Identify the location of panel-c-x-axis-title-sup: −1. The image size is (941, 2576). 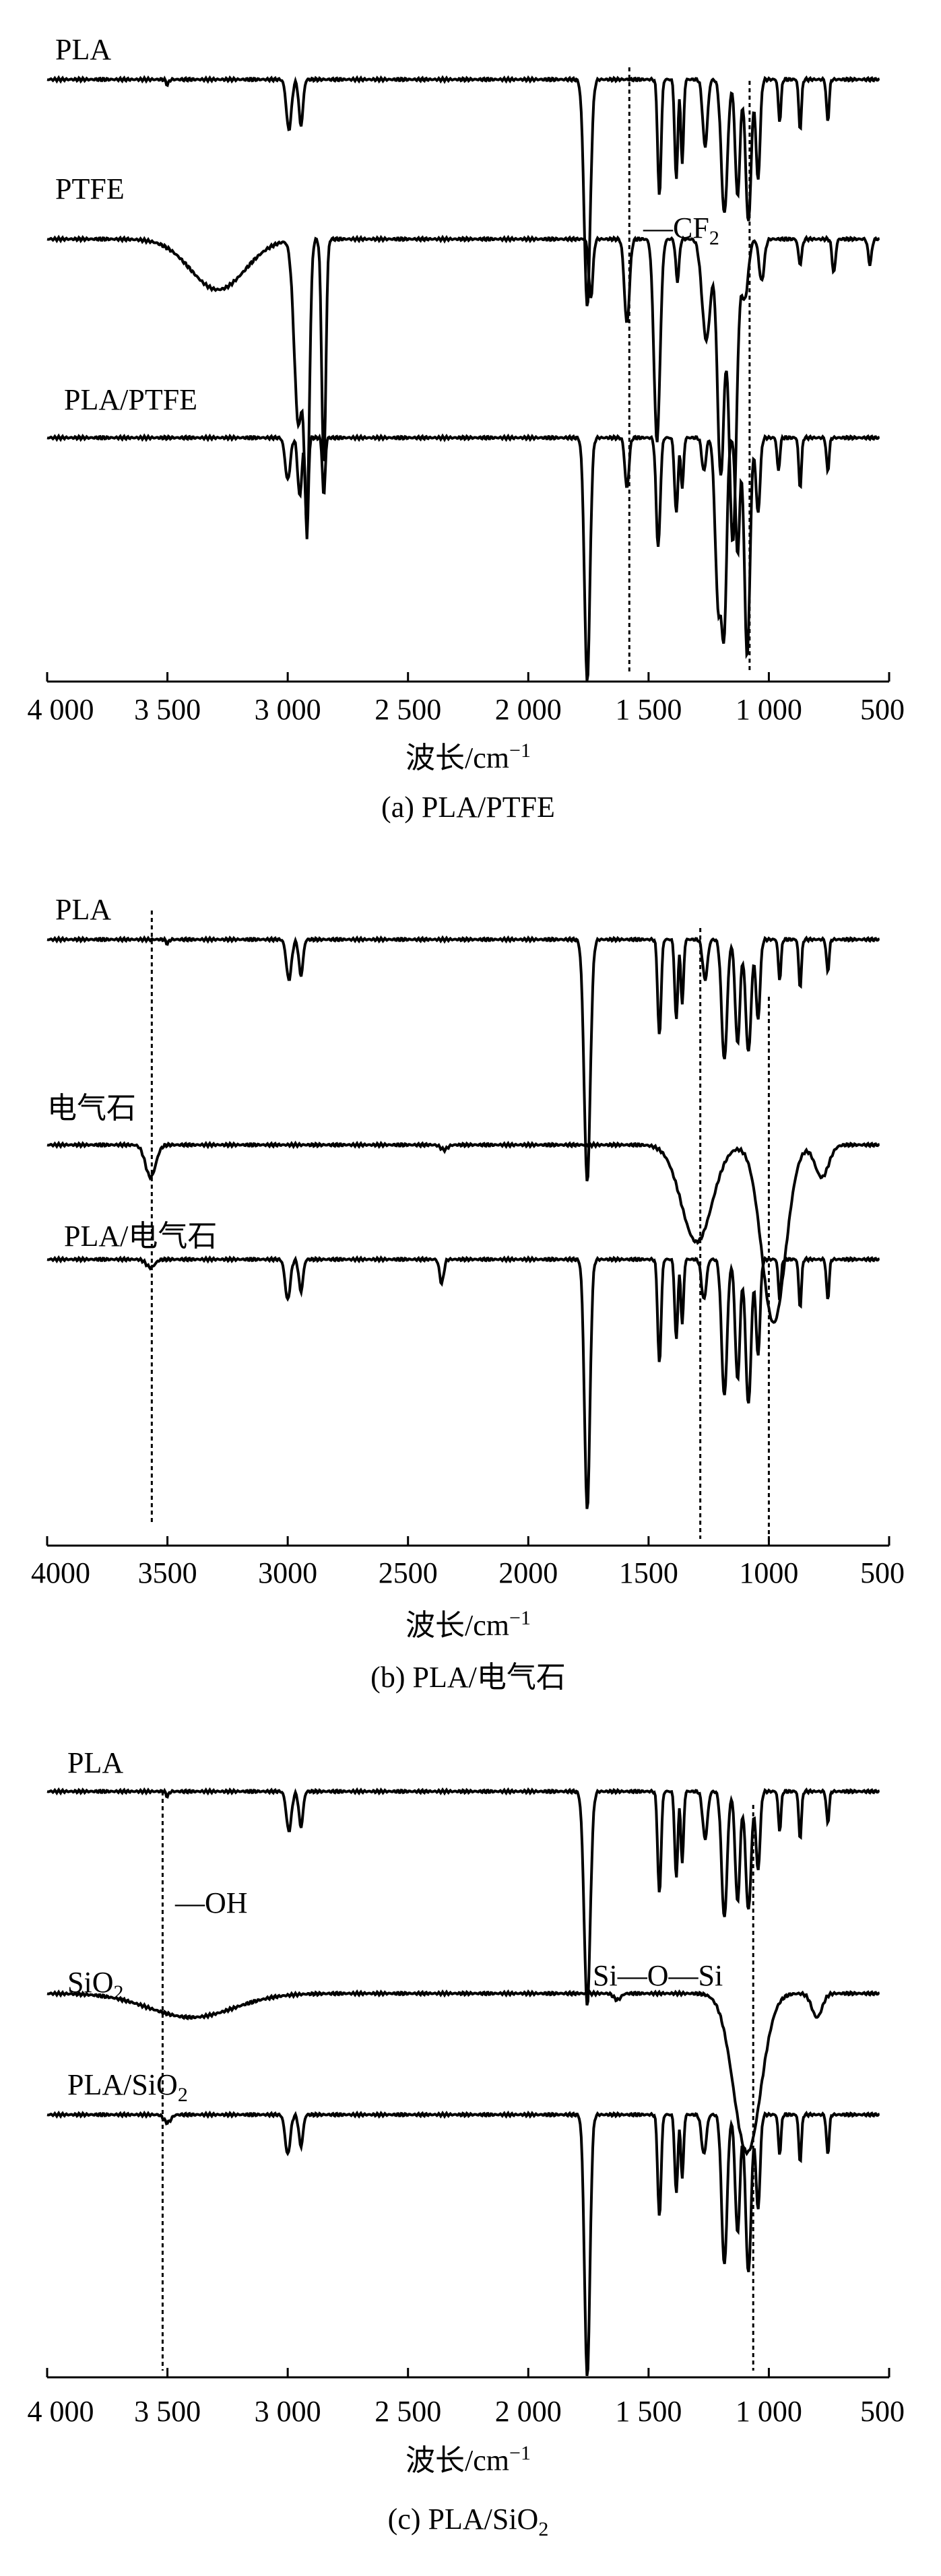
(520, 2453).